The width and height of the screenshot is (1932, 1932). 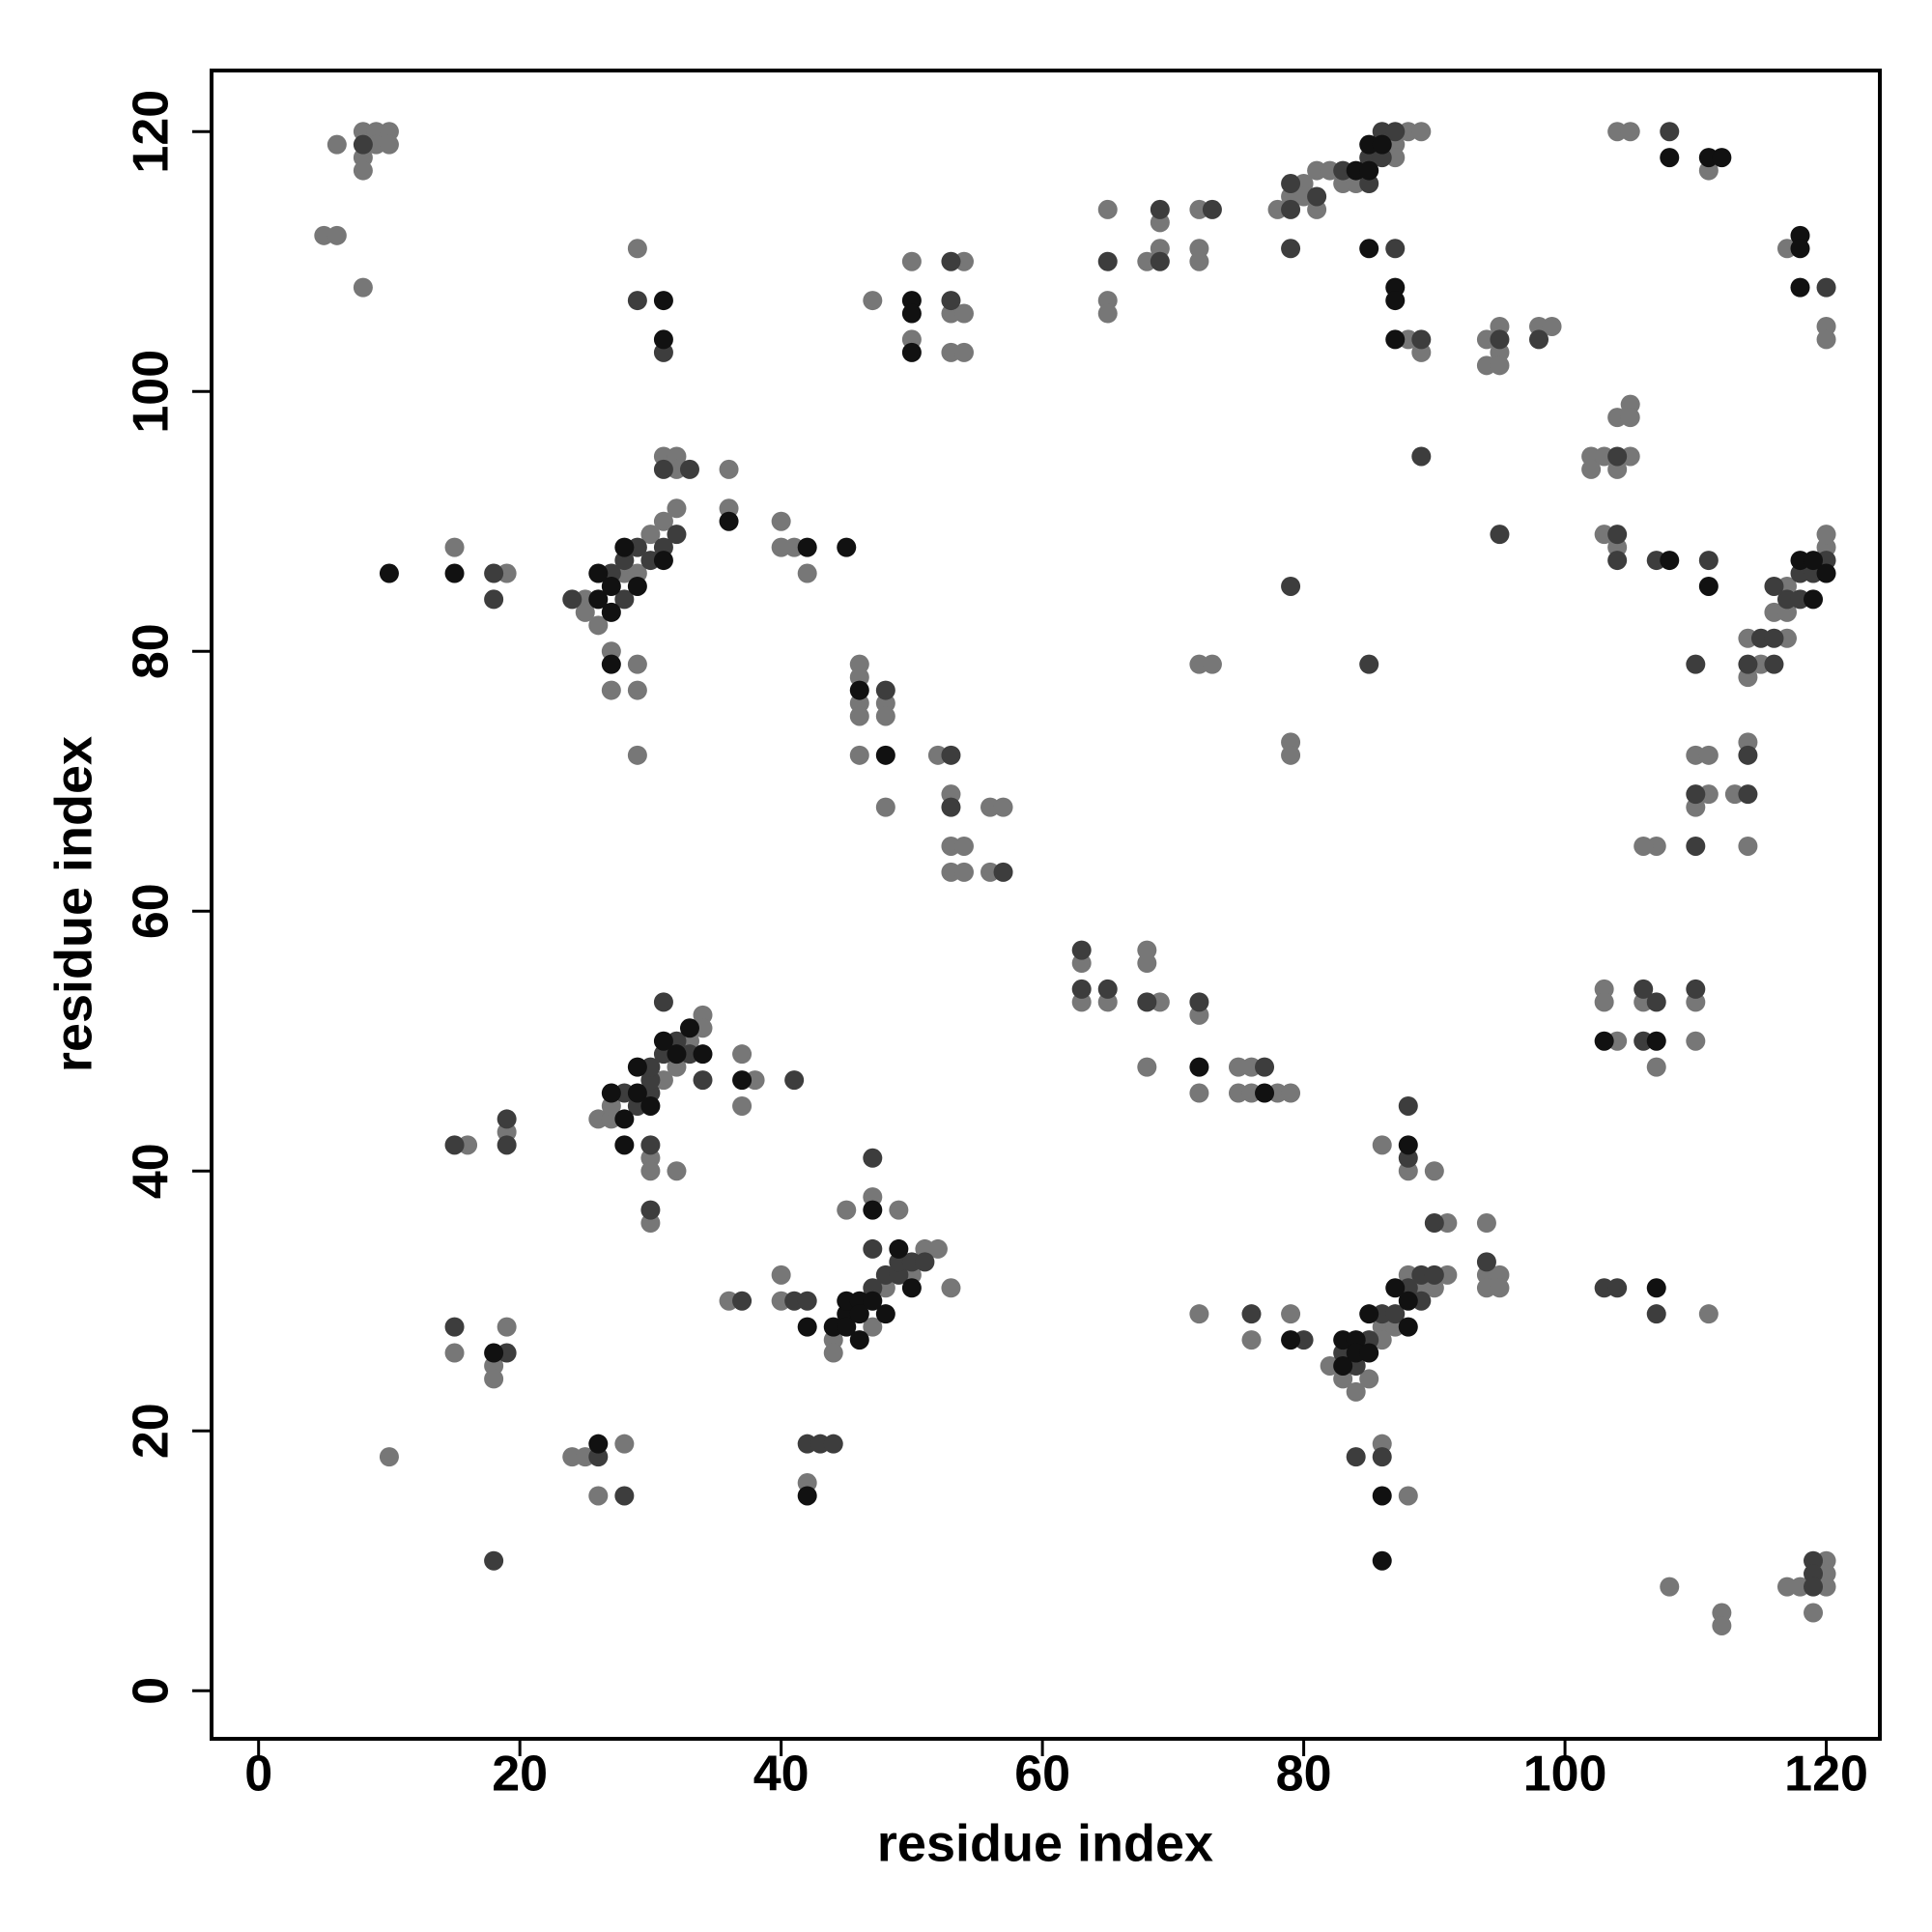 What do you see at coordinates (152, 1171) in the screenshot?
I see `y-tick-label: 40` at bounding box center [152, 1171].